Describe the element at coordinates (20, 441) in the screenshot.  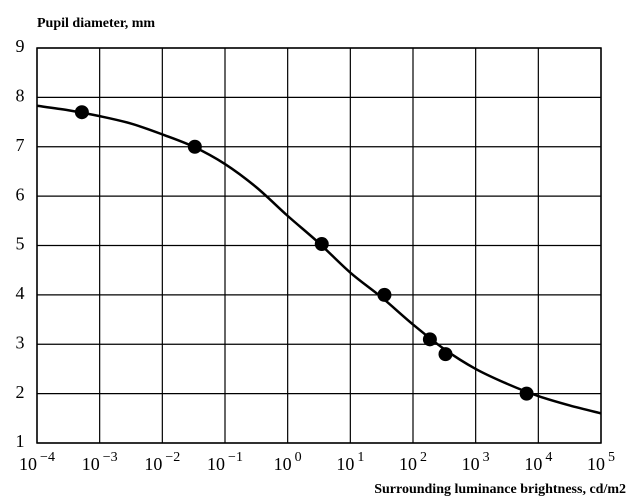
I see `y-tick-label: 1` at that location.